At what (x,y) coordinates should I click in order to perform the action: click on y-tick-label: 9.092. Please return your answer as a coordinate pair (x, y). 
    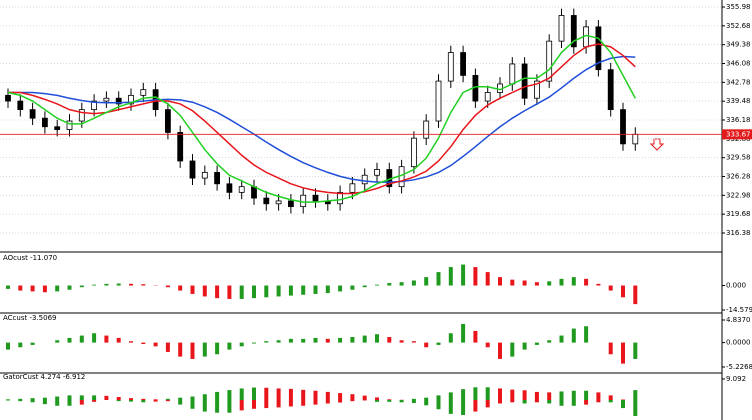
    Looking at the image, I should click on (736, 379).